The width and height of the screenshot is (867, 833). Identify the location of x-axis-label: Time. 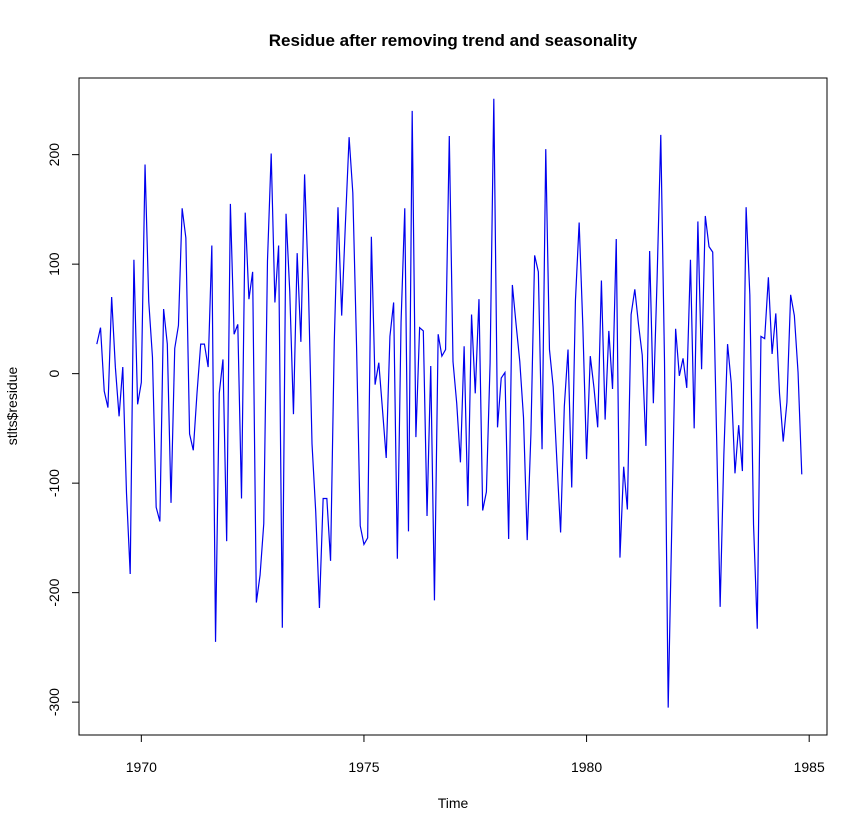
(453, 803).